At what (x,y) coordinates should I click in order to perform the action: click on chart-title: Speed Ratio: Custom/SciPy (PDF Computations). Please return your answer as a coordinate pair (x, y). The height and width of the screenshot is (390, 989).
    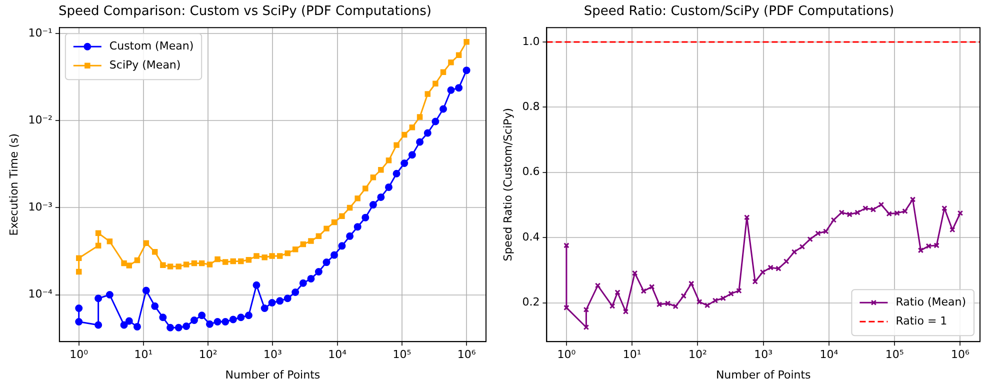
    Looking at the image, I should click on (739, 12).